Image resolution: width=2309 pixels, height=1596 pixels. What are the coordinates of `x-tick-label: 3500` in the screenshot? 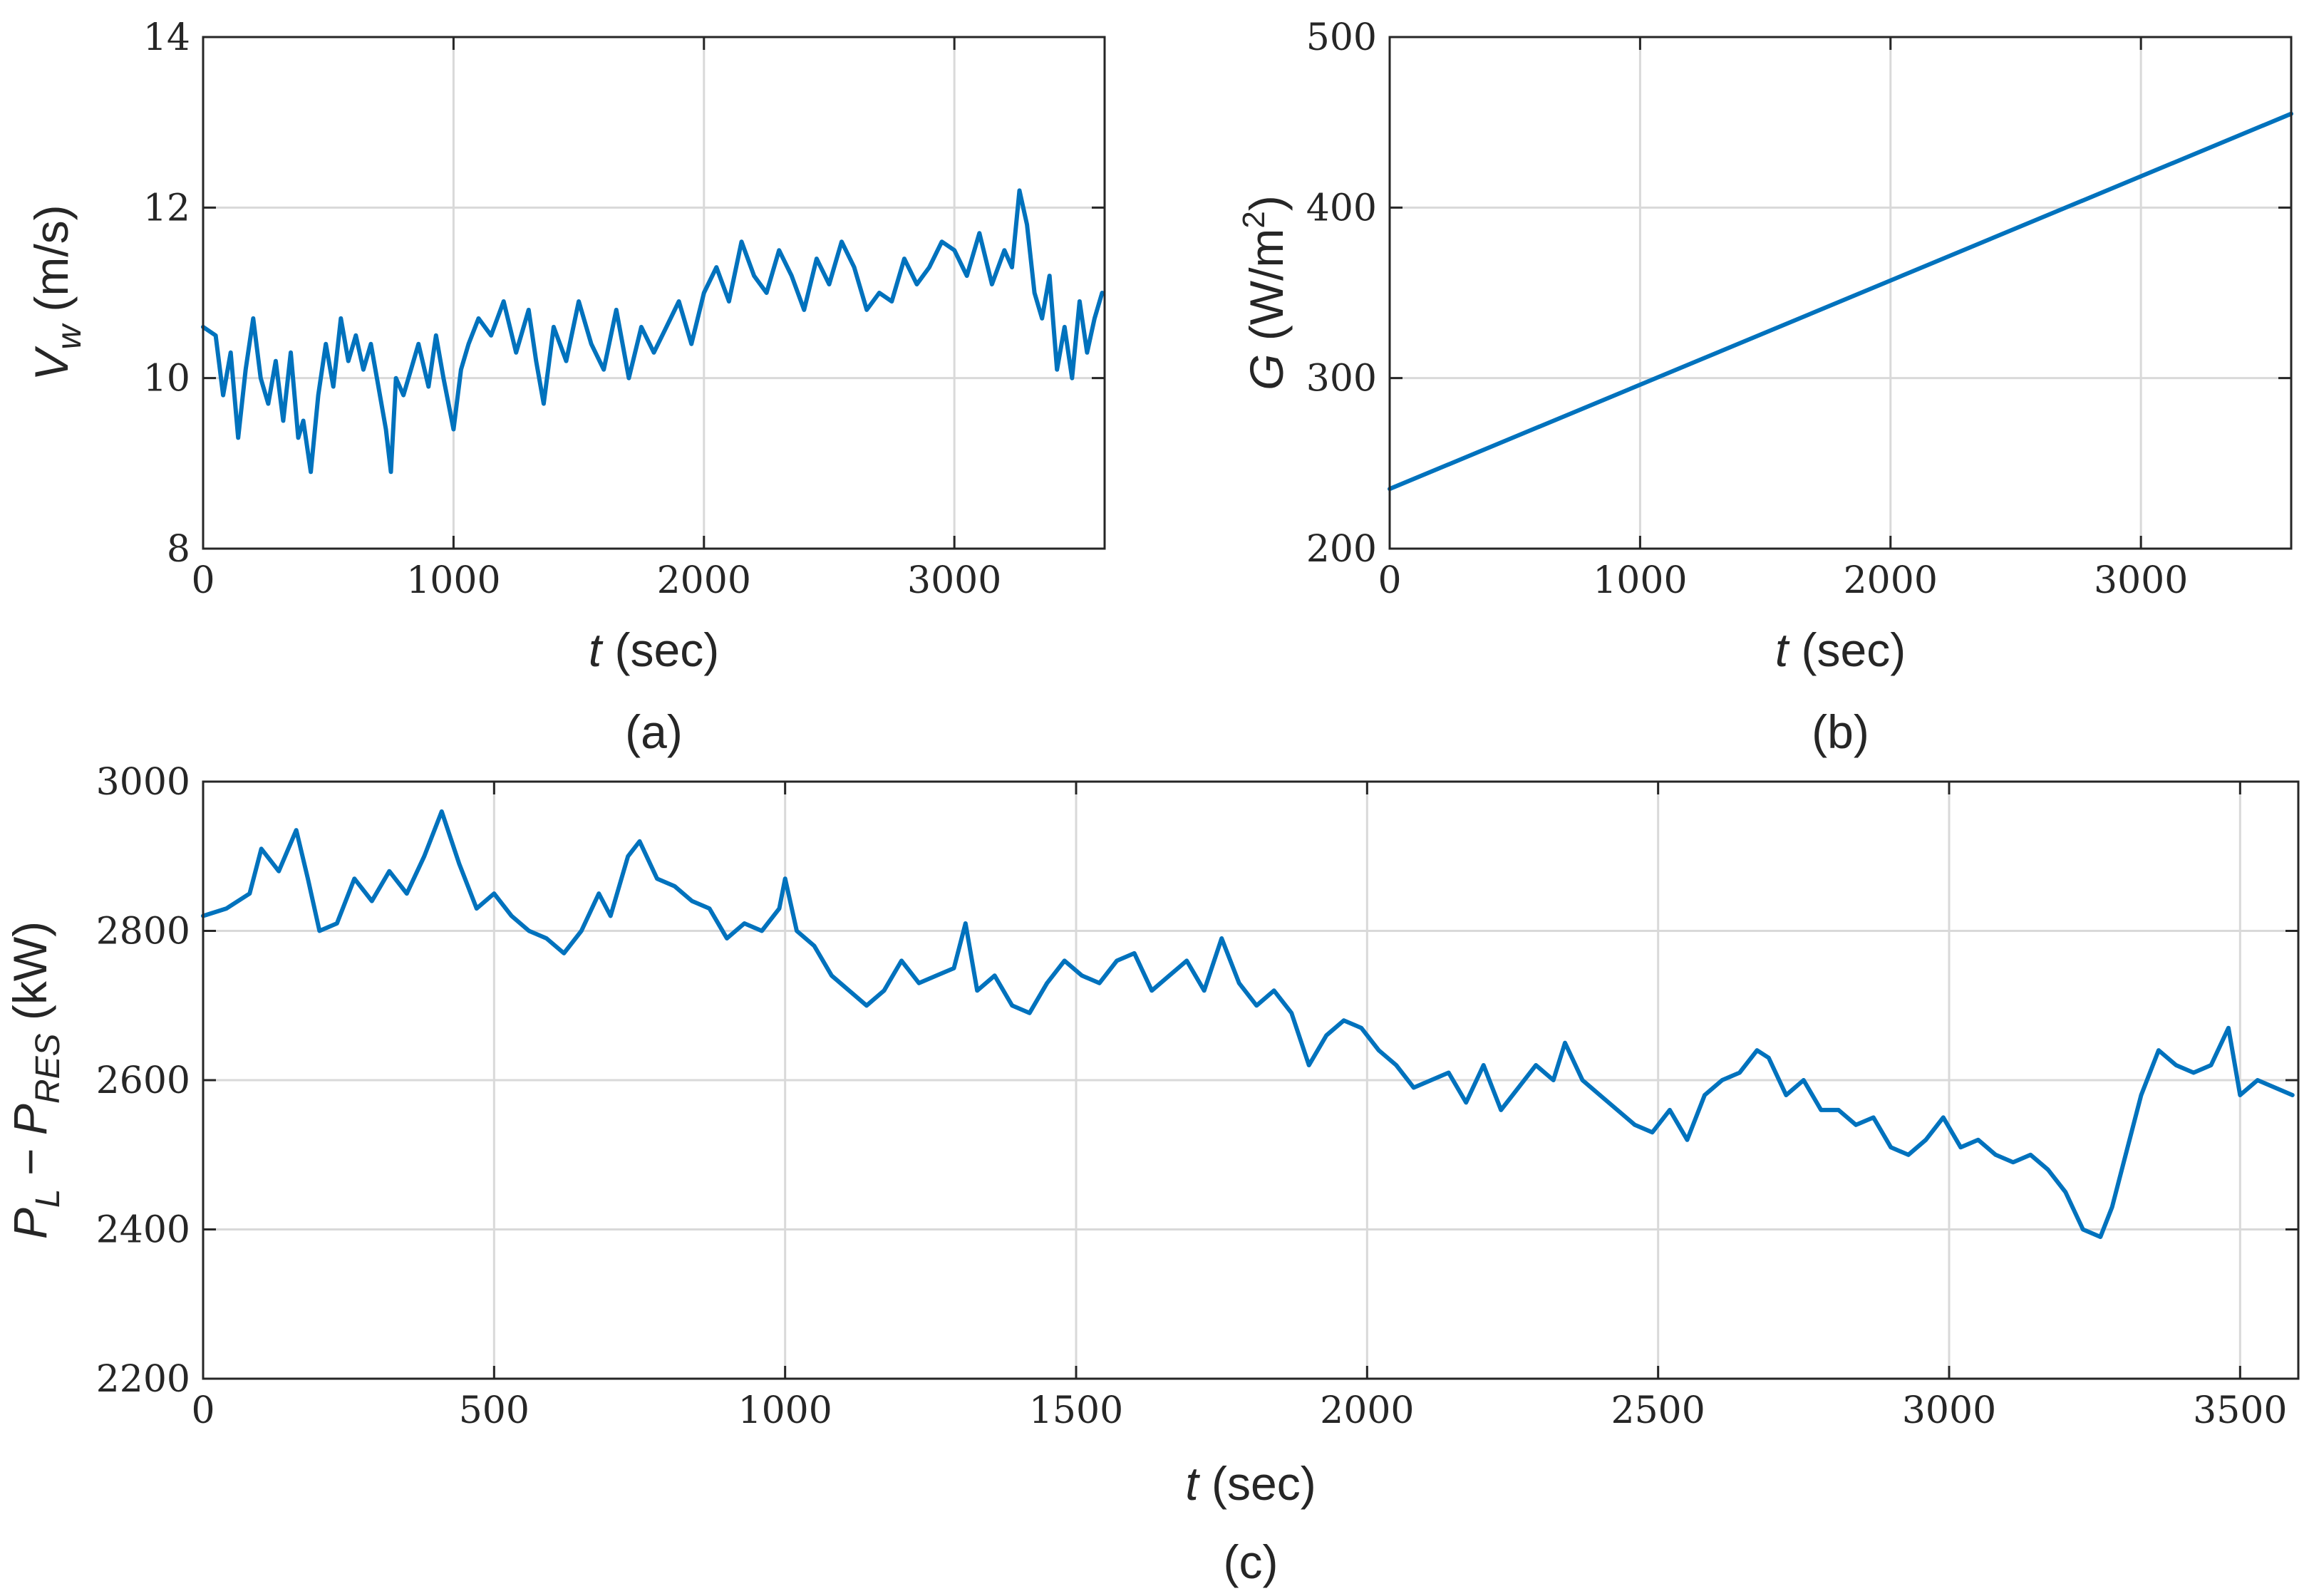 It's located at (2240, 1410).